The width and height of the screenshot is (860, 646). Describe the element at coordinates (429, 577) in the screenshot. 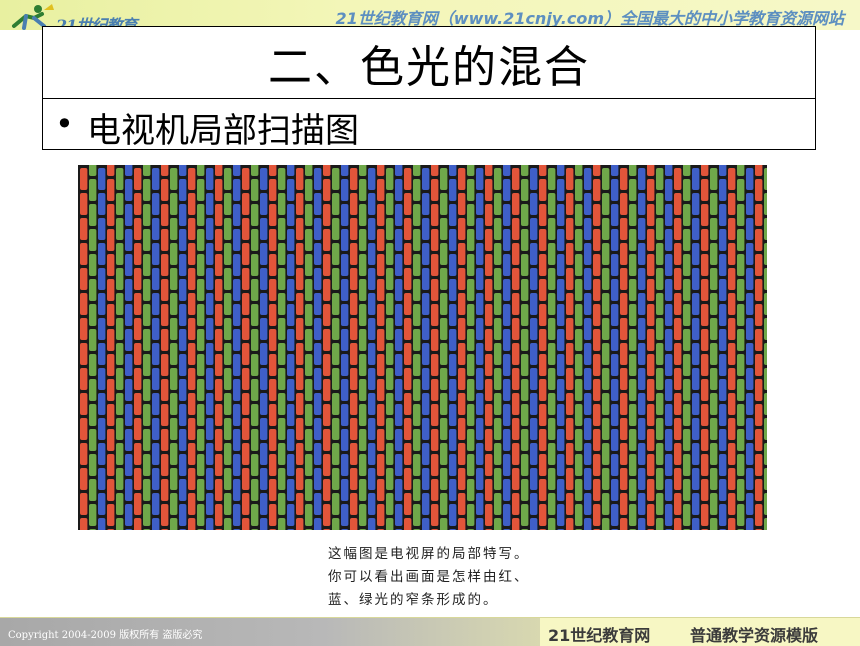

I see `caption-line-2: 你可以看出画面是怎样由红、` at that location.